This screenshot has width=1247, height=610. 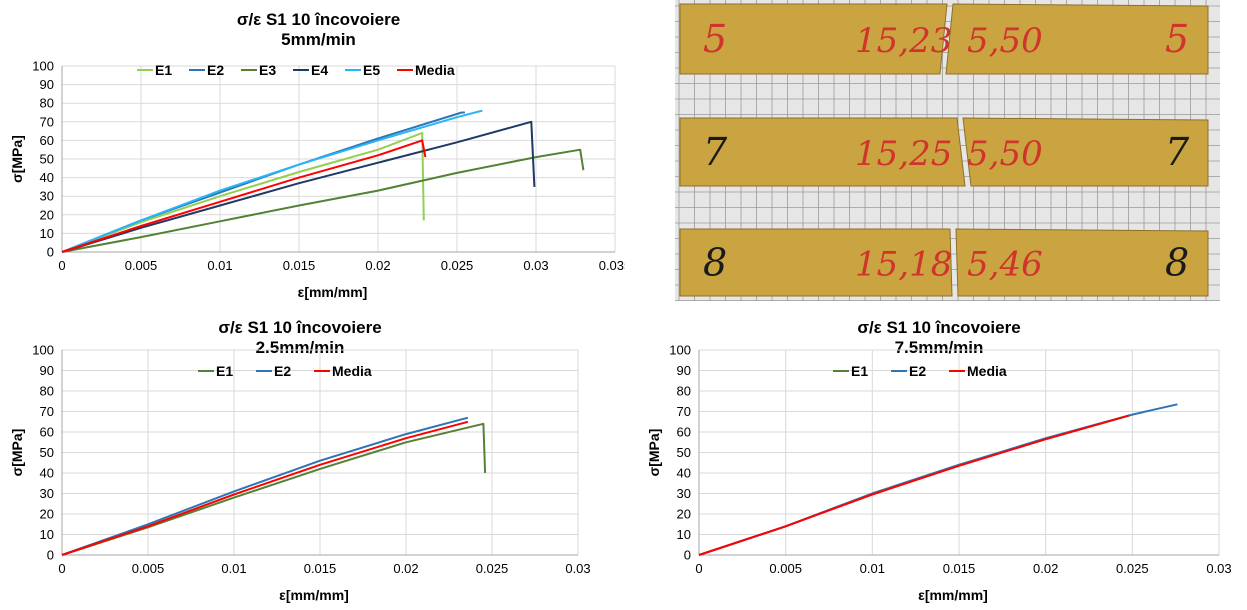 I want to click on specimen-thickness-text: 5,46, so click(x=1005, y=265).